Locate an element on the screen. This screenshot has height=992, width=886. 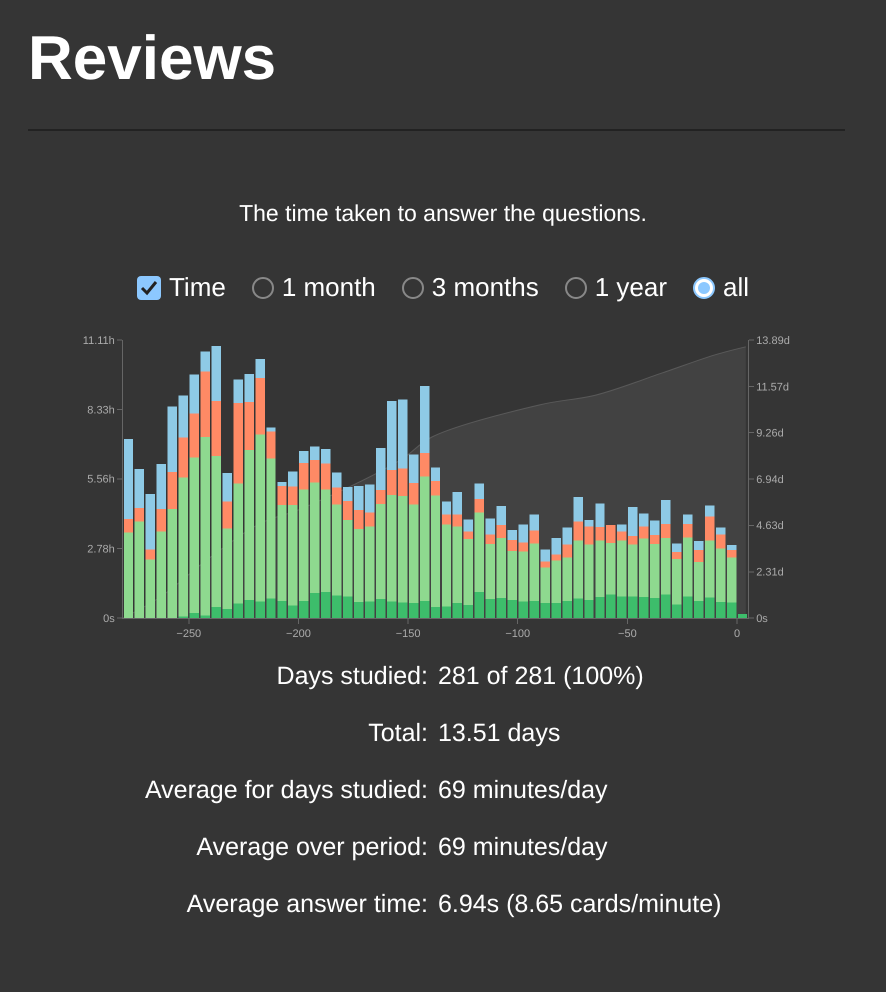
x-tick-label: −150 is located at coordinates (408, 634).